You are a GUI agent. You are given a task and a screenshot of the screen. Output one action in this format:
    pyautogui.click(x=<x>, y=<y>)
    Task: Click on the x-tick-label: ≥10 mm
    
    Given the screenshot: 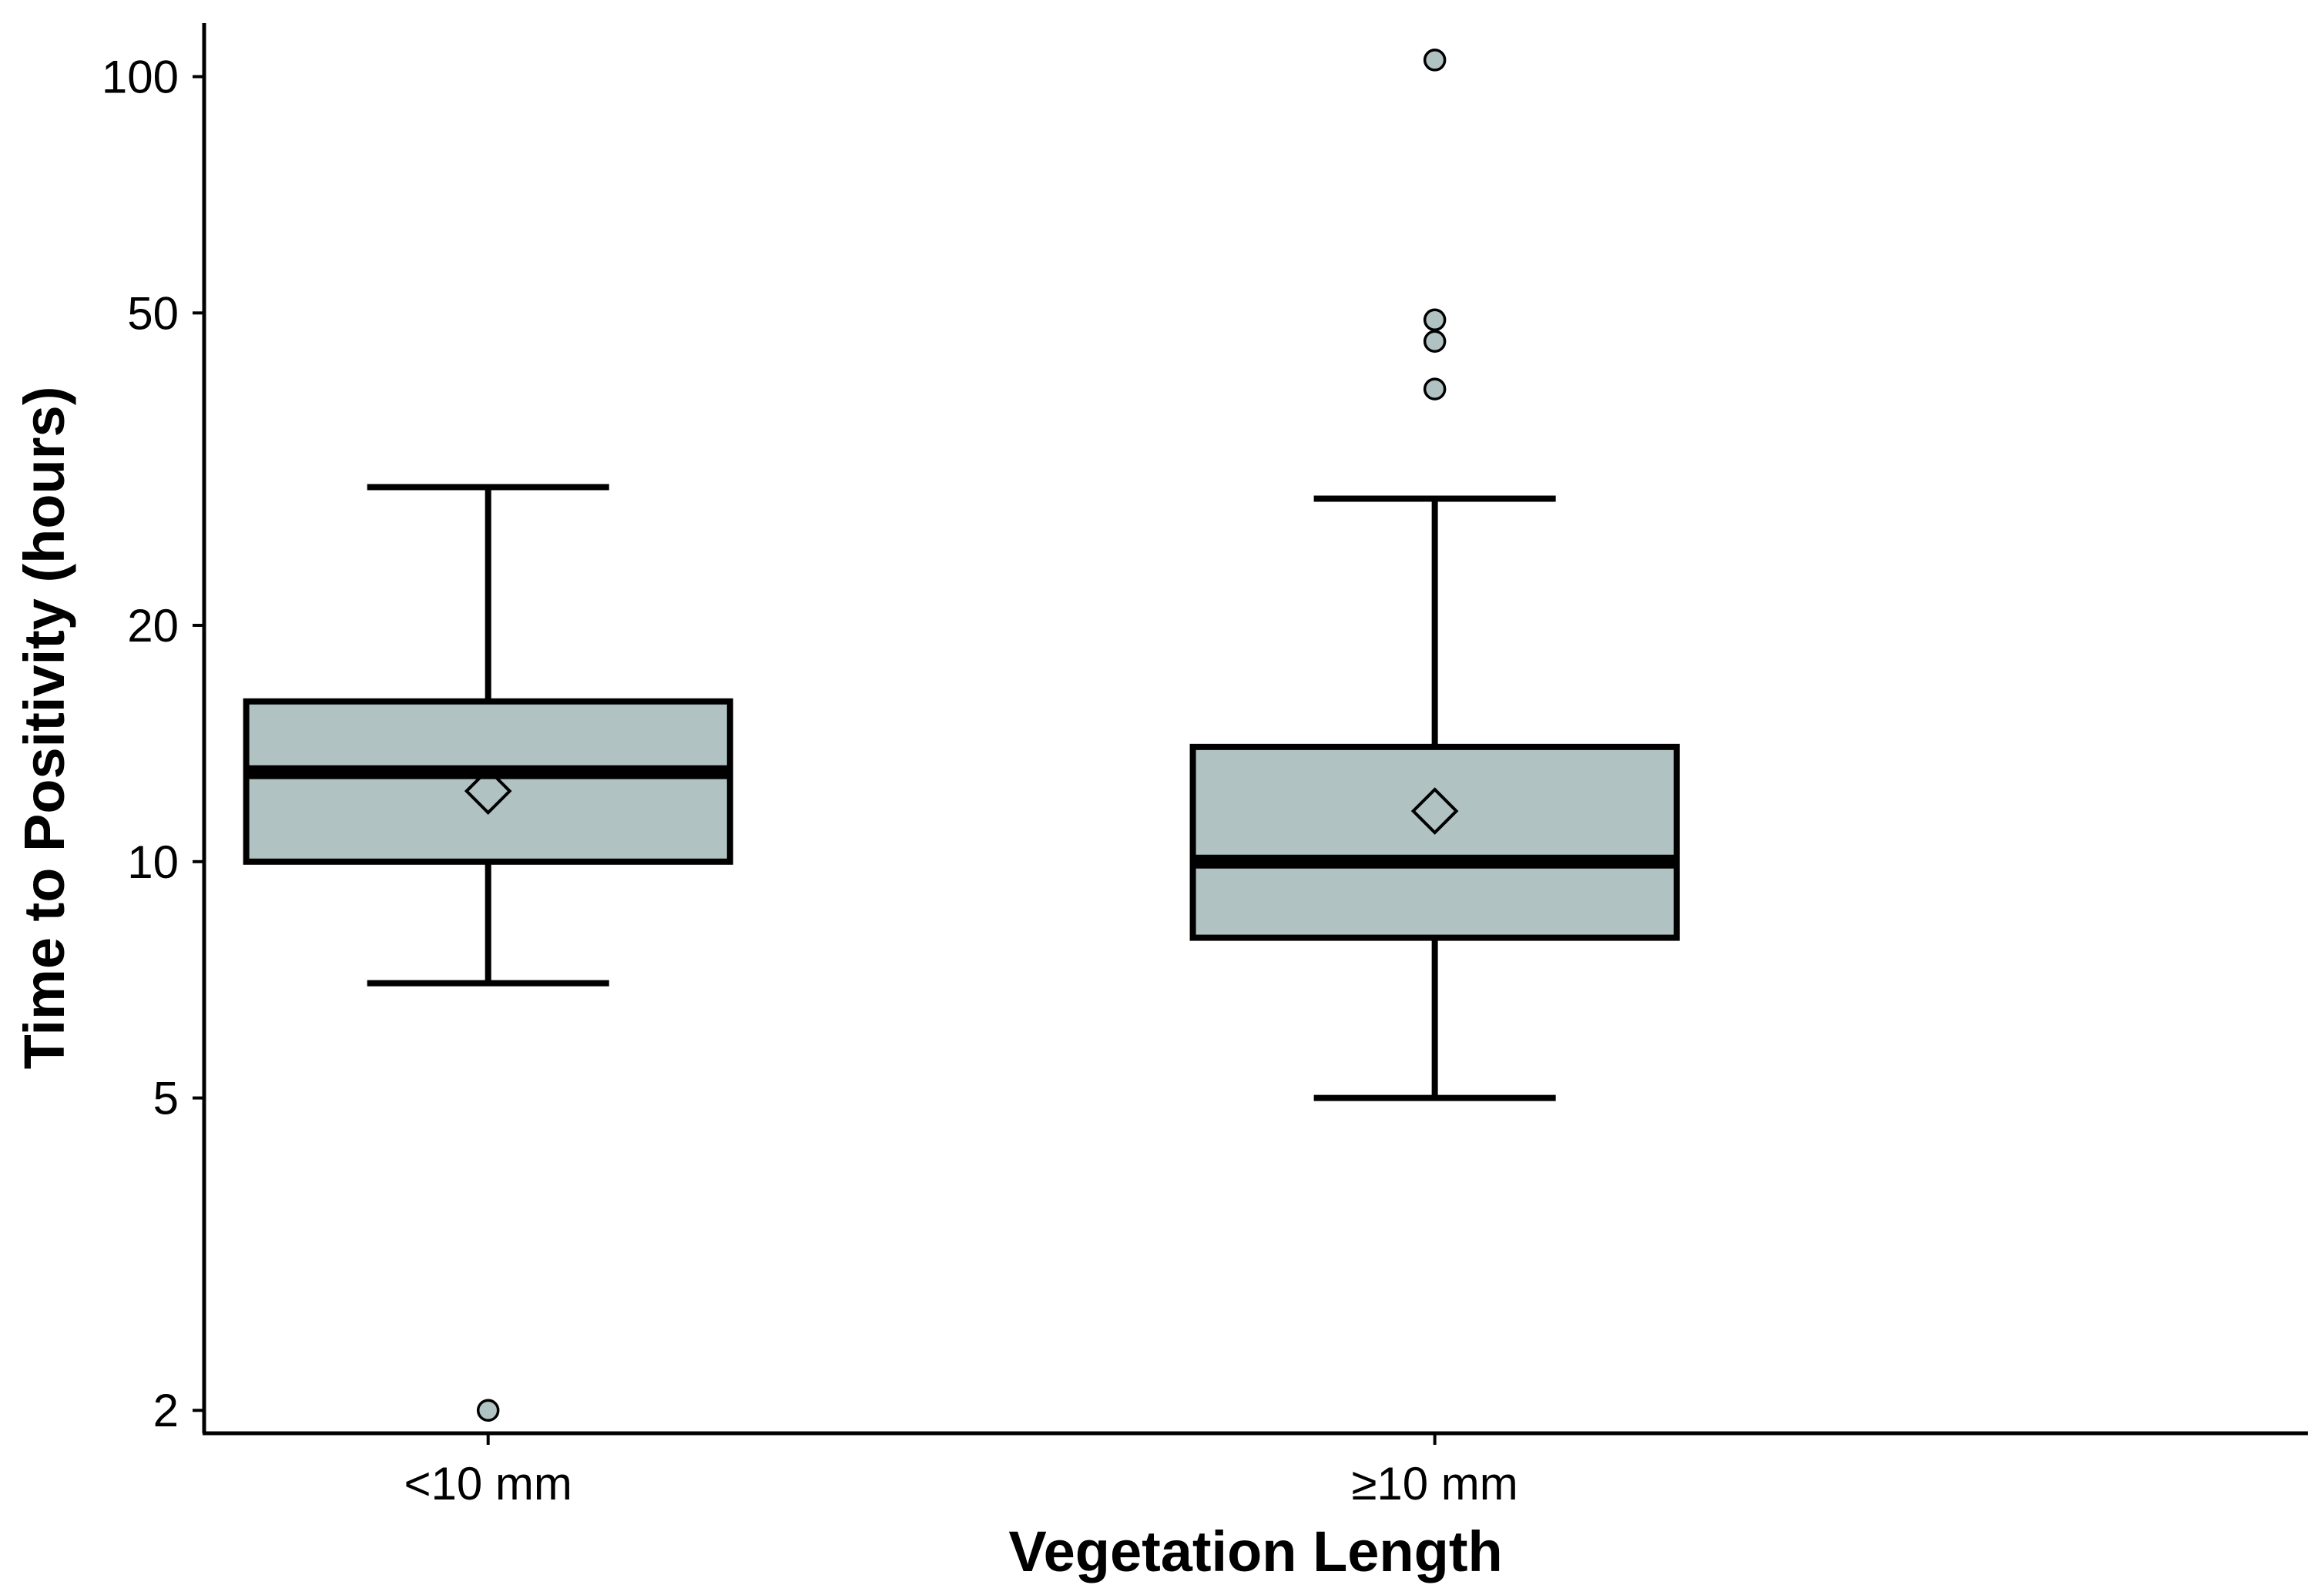 What is the action you would take?
    pyautogui.click(x=1434, y=1484)
    